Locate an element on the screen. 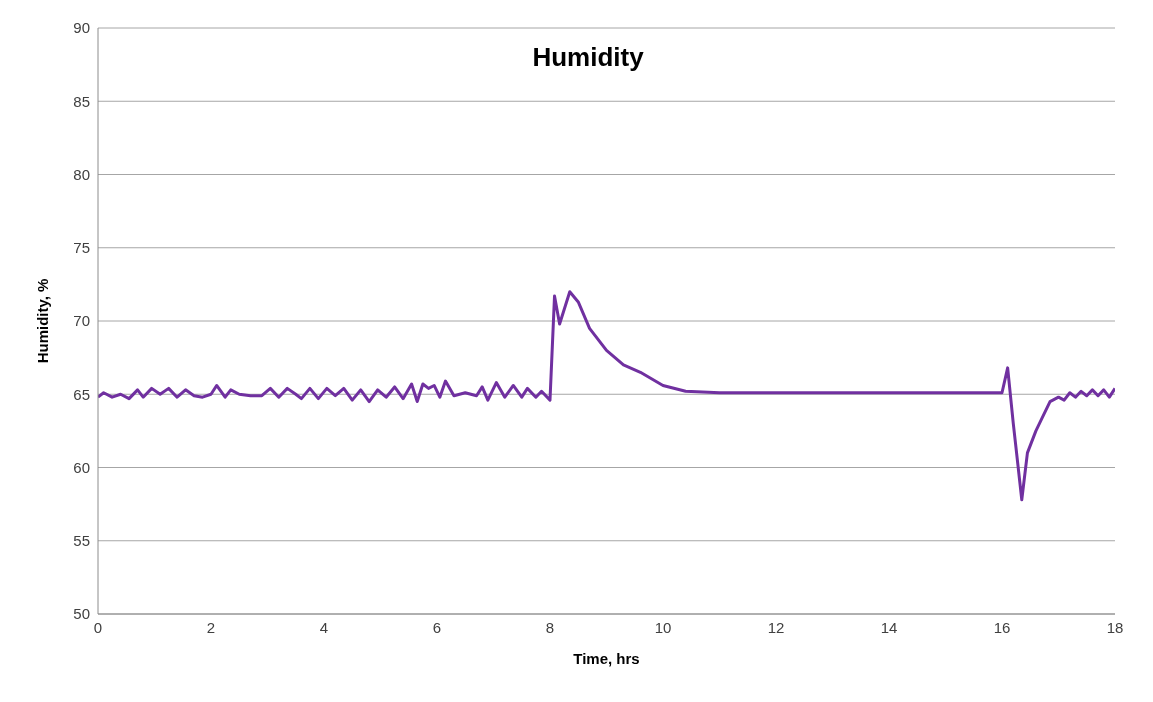 This screenshot has height=702, width=1153. text: Humidity is located at coordinates (588, 57).